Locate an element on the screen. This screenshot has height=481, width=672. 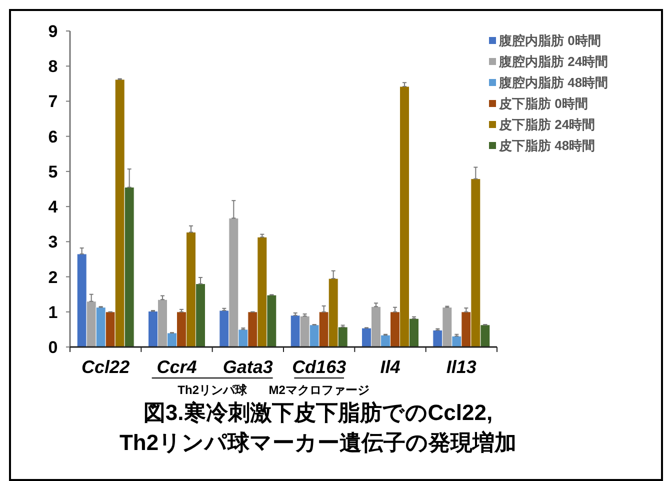
y-tick-label: 9 is located at coordinates (53, 31).